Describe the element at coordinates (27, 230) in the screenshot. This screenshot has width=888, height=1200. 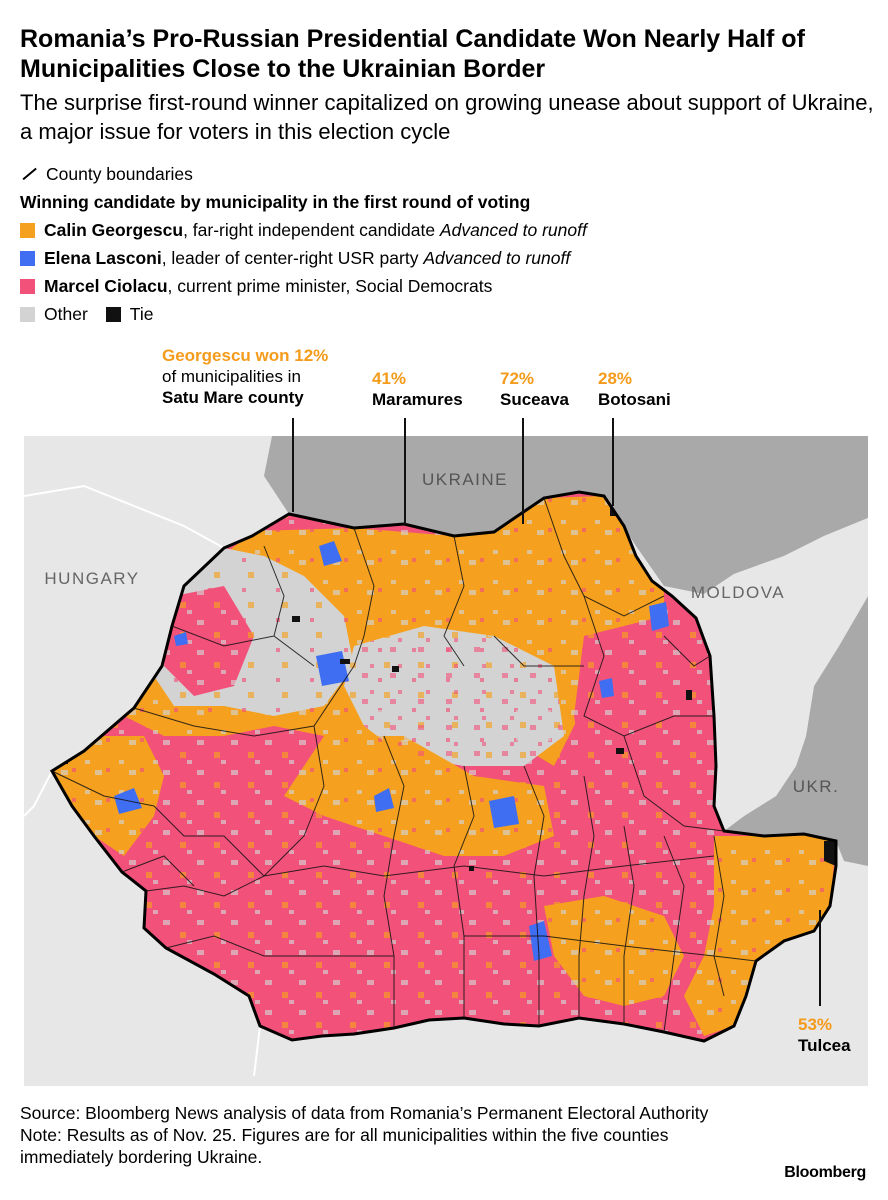
I see `georgescu-swatch` at that location.